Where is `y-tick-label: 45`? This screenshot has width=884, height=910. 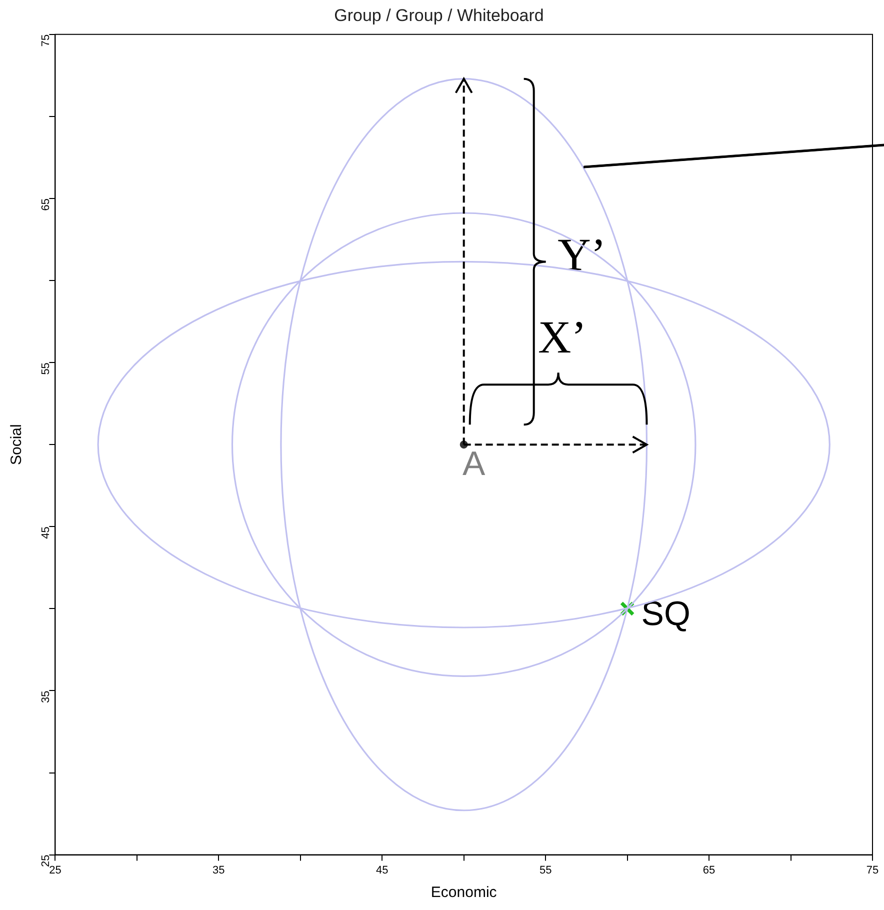 y-tick-label: 45 is located at coordinates (46, 532).